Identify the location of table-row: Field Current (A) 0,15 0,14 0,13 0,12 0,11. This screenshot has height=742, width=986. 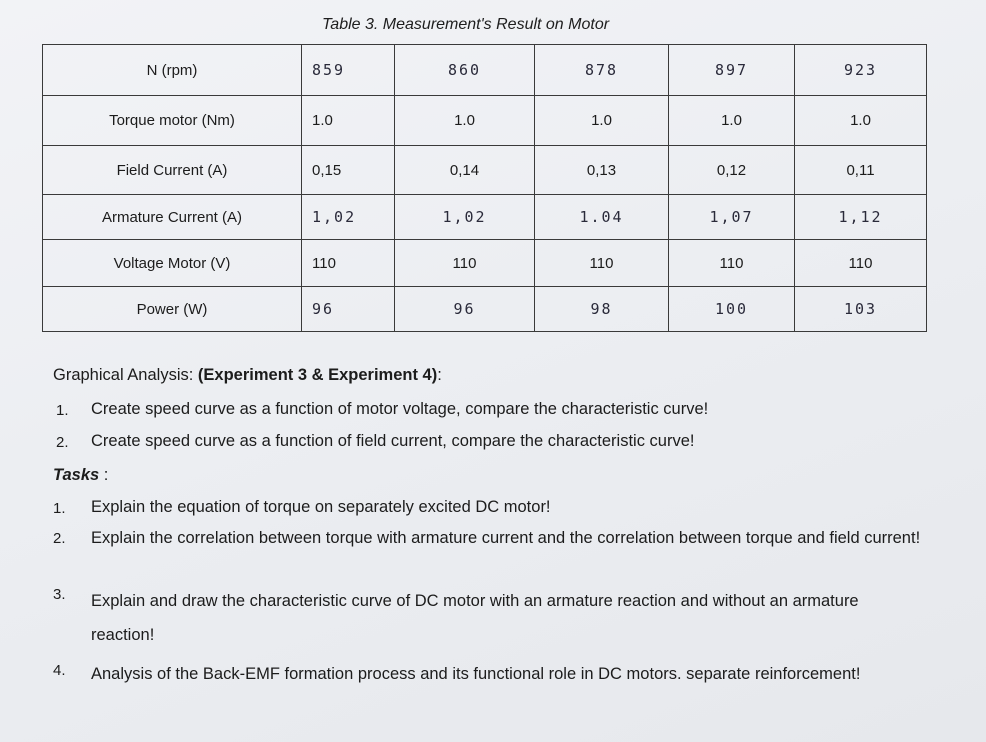
(484, 170).